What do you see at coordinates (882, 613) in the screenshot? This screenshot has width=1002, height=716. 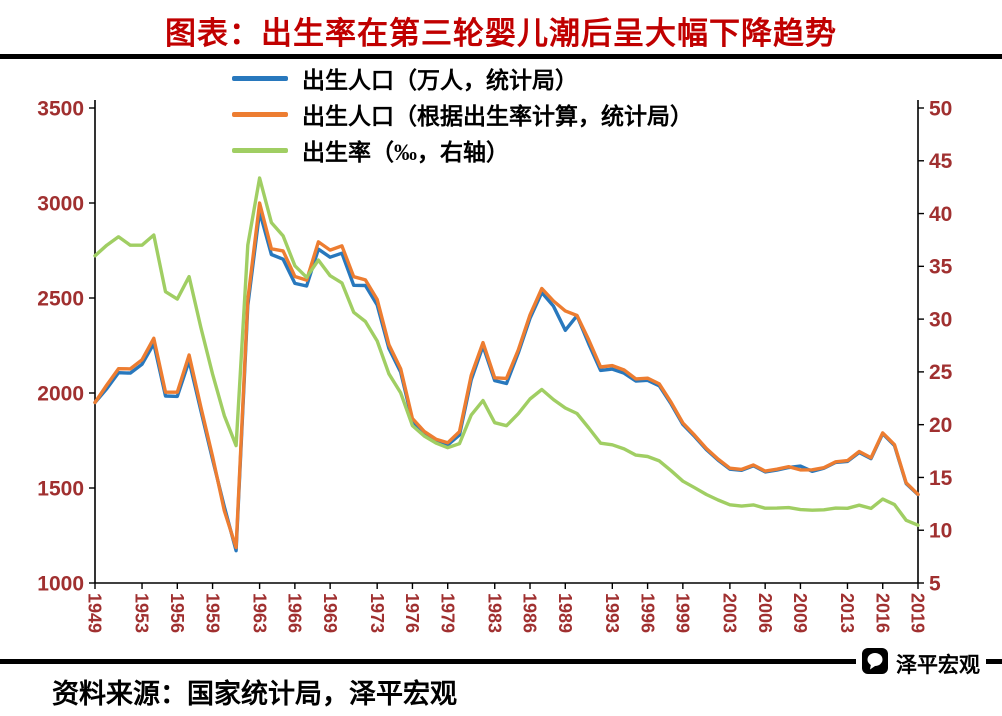 I see `svg-text: 2016` at bounding box center [882, 613].